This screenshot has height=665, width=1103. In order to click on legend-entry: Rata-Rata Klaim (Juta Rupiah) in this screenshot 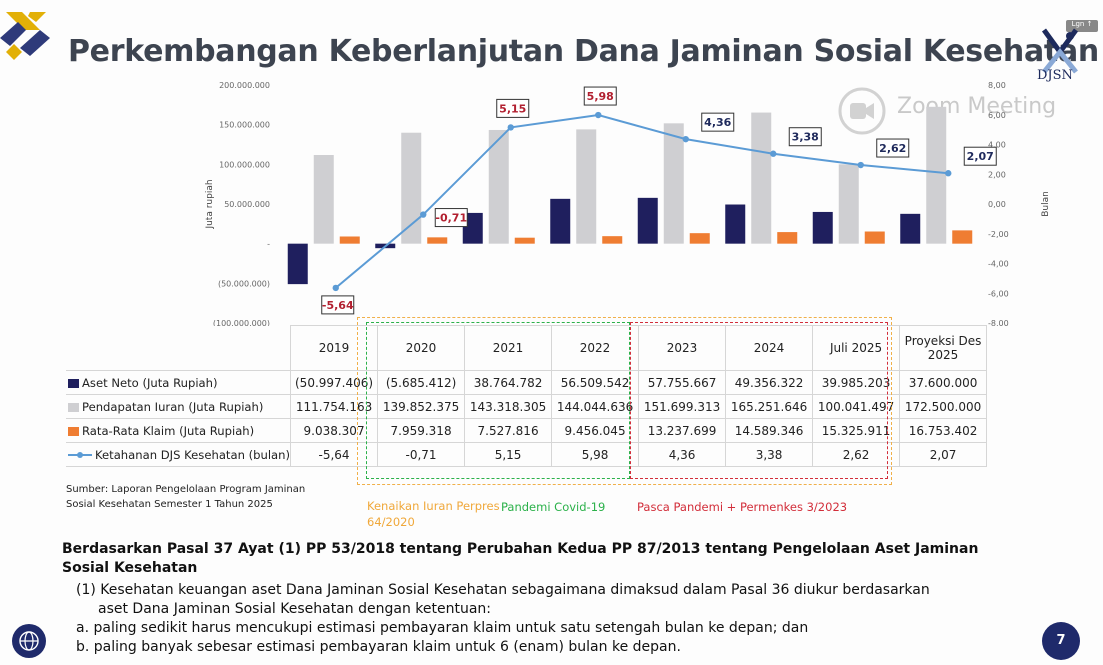, I will do `click(179, 430)`.